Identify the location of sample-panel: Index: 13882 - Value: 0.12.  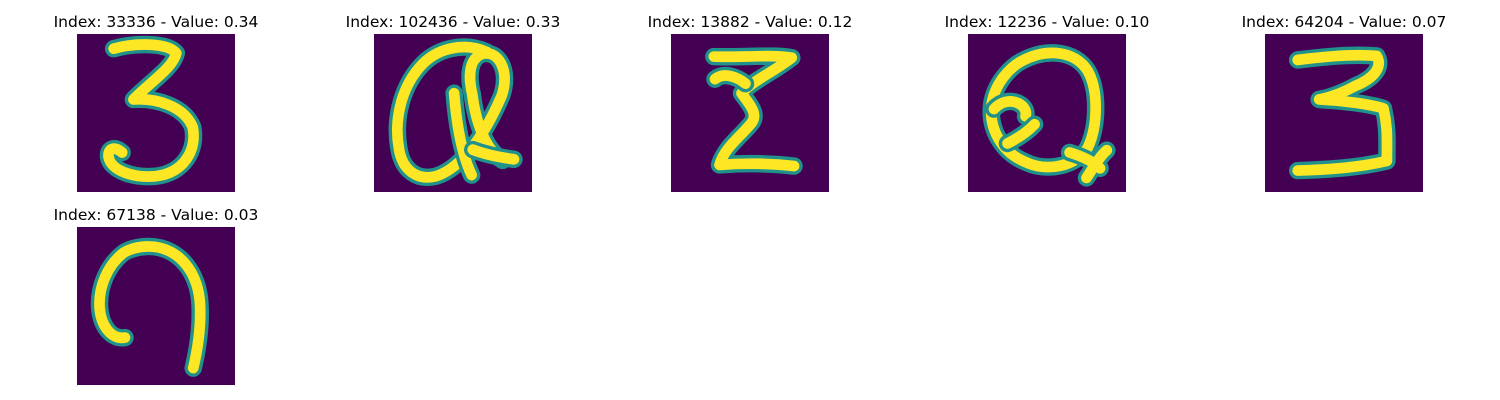
(750, 107).